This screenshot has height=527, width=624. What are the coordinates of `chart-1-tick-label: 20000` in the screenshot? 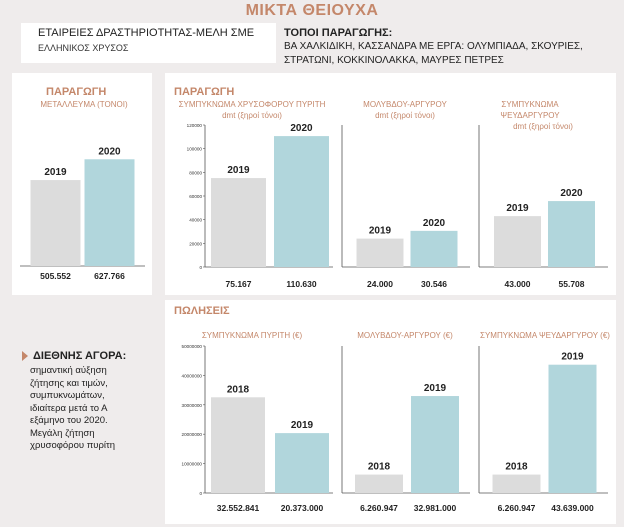 It's located at (195, 243).